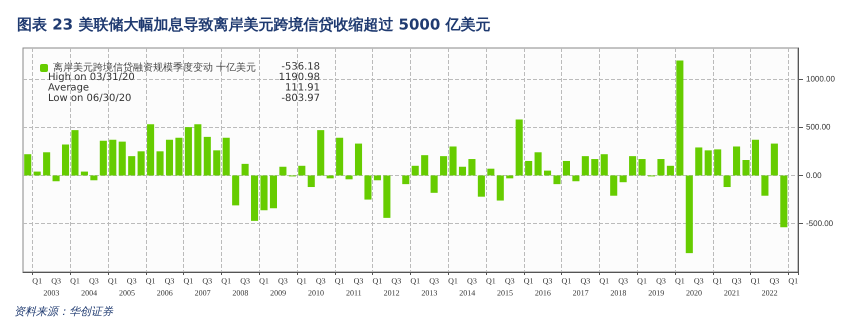 This screenshot has width=859, height=328. What do you see at coordinates (542, 293) in the screenshot?
I see `text: 2016` at bounding box center [542, 293].